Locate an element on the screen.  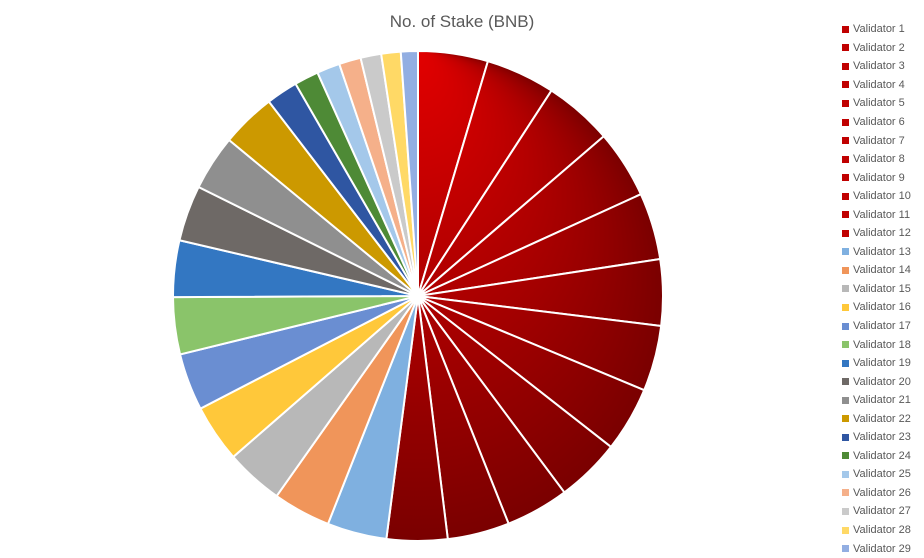
legend-item-27: Validator 27 is located at coordinates (883, 511).